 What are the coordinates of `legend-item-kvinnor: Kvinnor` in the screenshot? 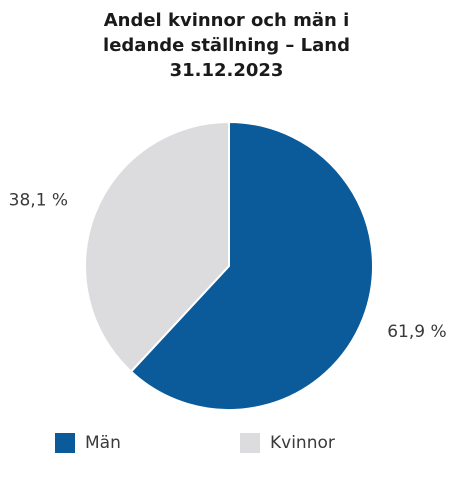 It's located at (287, 443).